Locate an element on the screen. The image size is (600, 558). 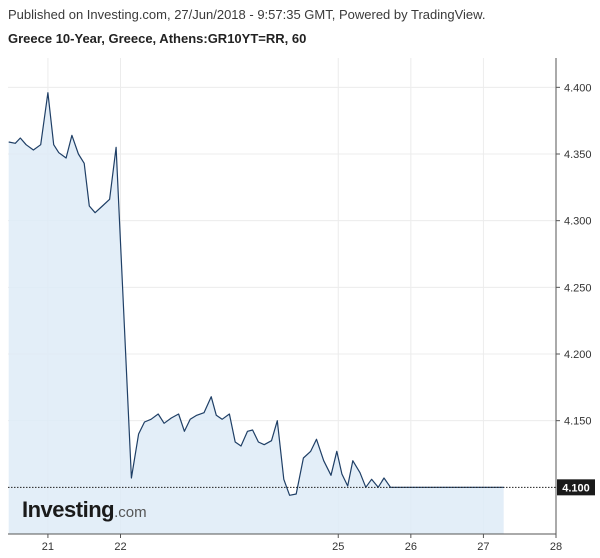
x-tick-label: 28 is located at coordinates (556, 547).